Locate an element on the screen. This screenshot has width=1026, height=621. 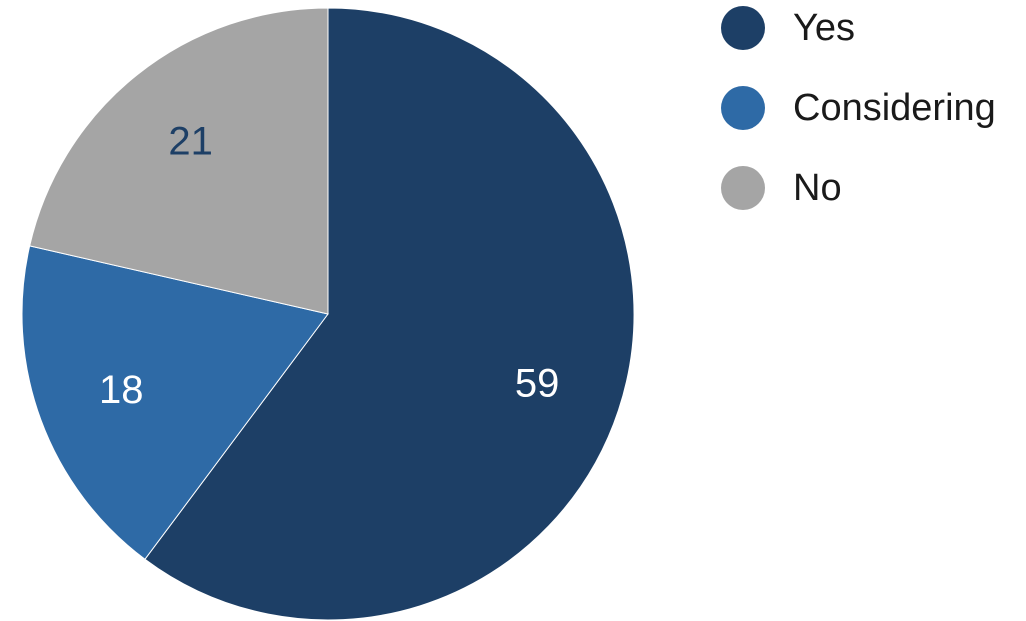
legend: Yes Considering No is located at coordinates (858, 108).